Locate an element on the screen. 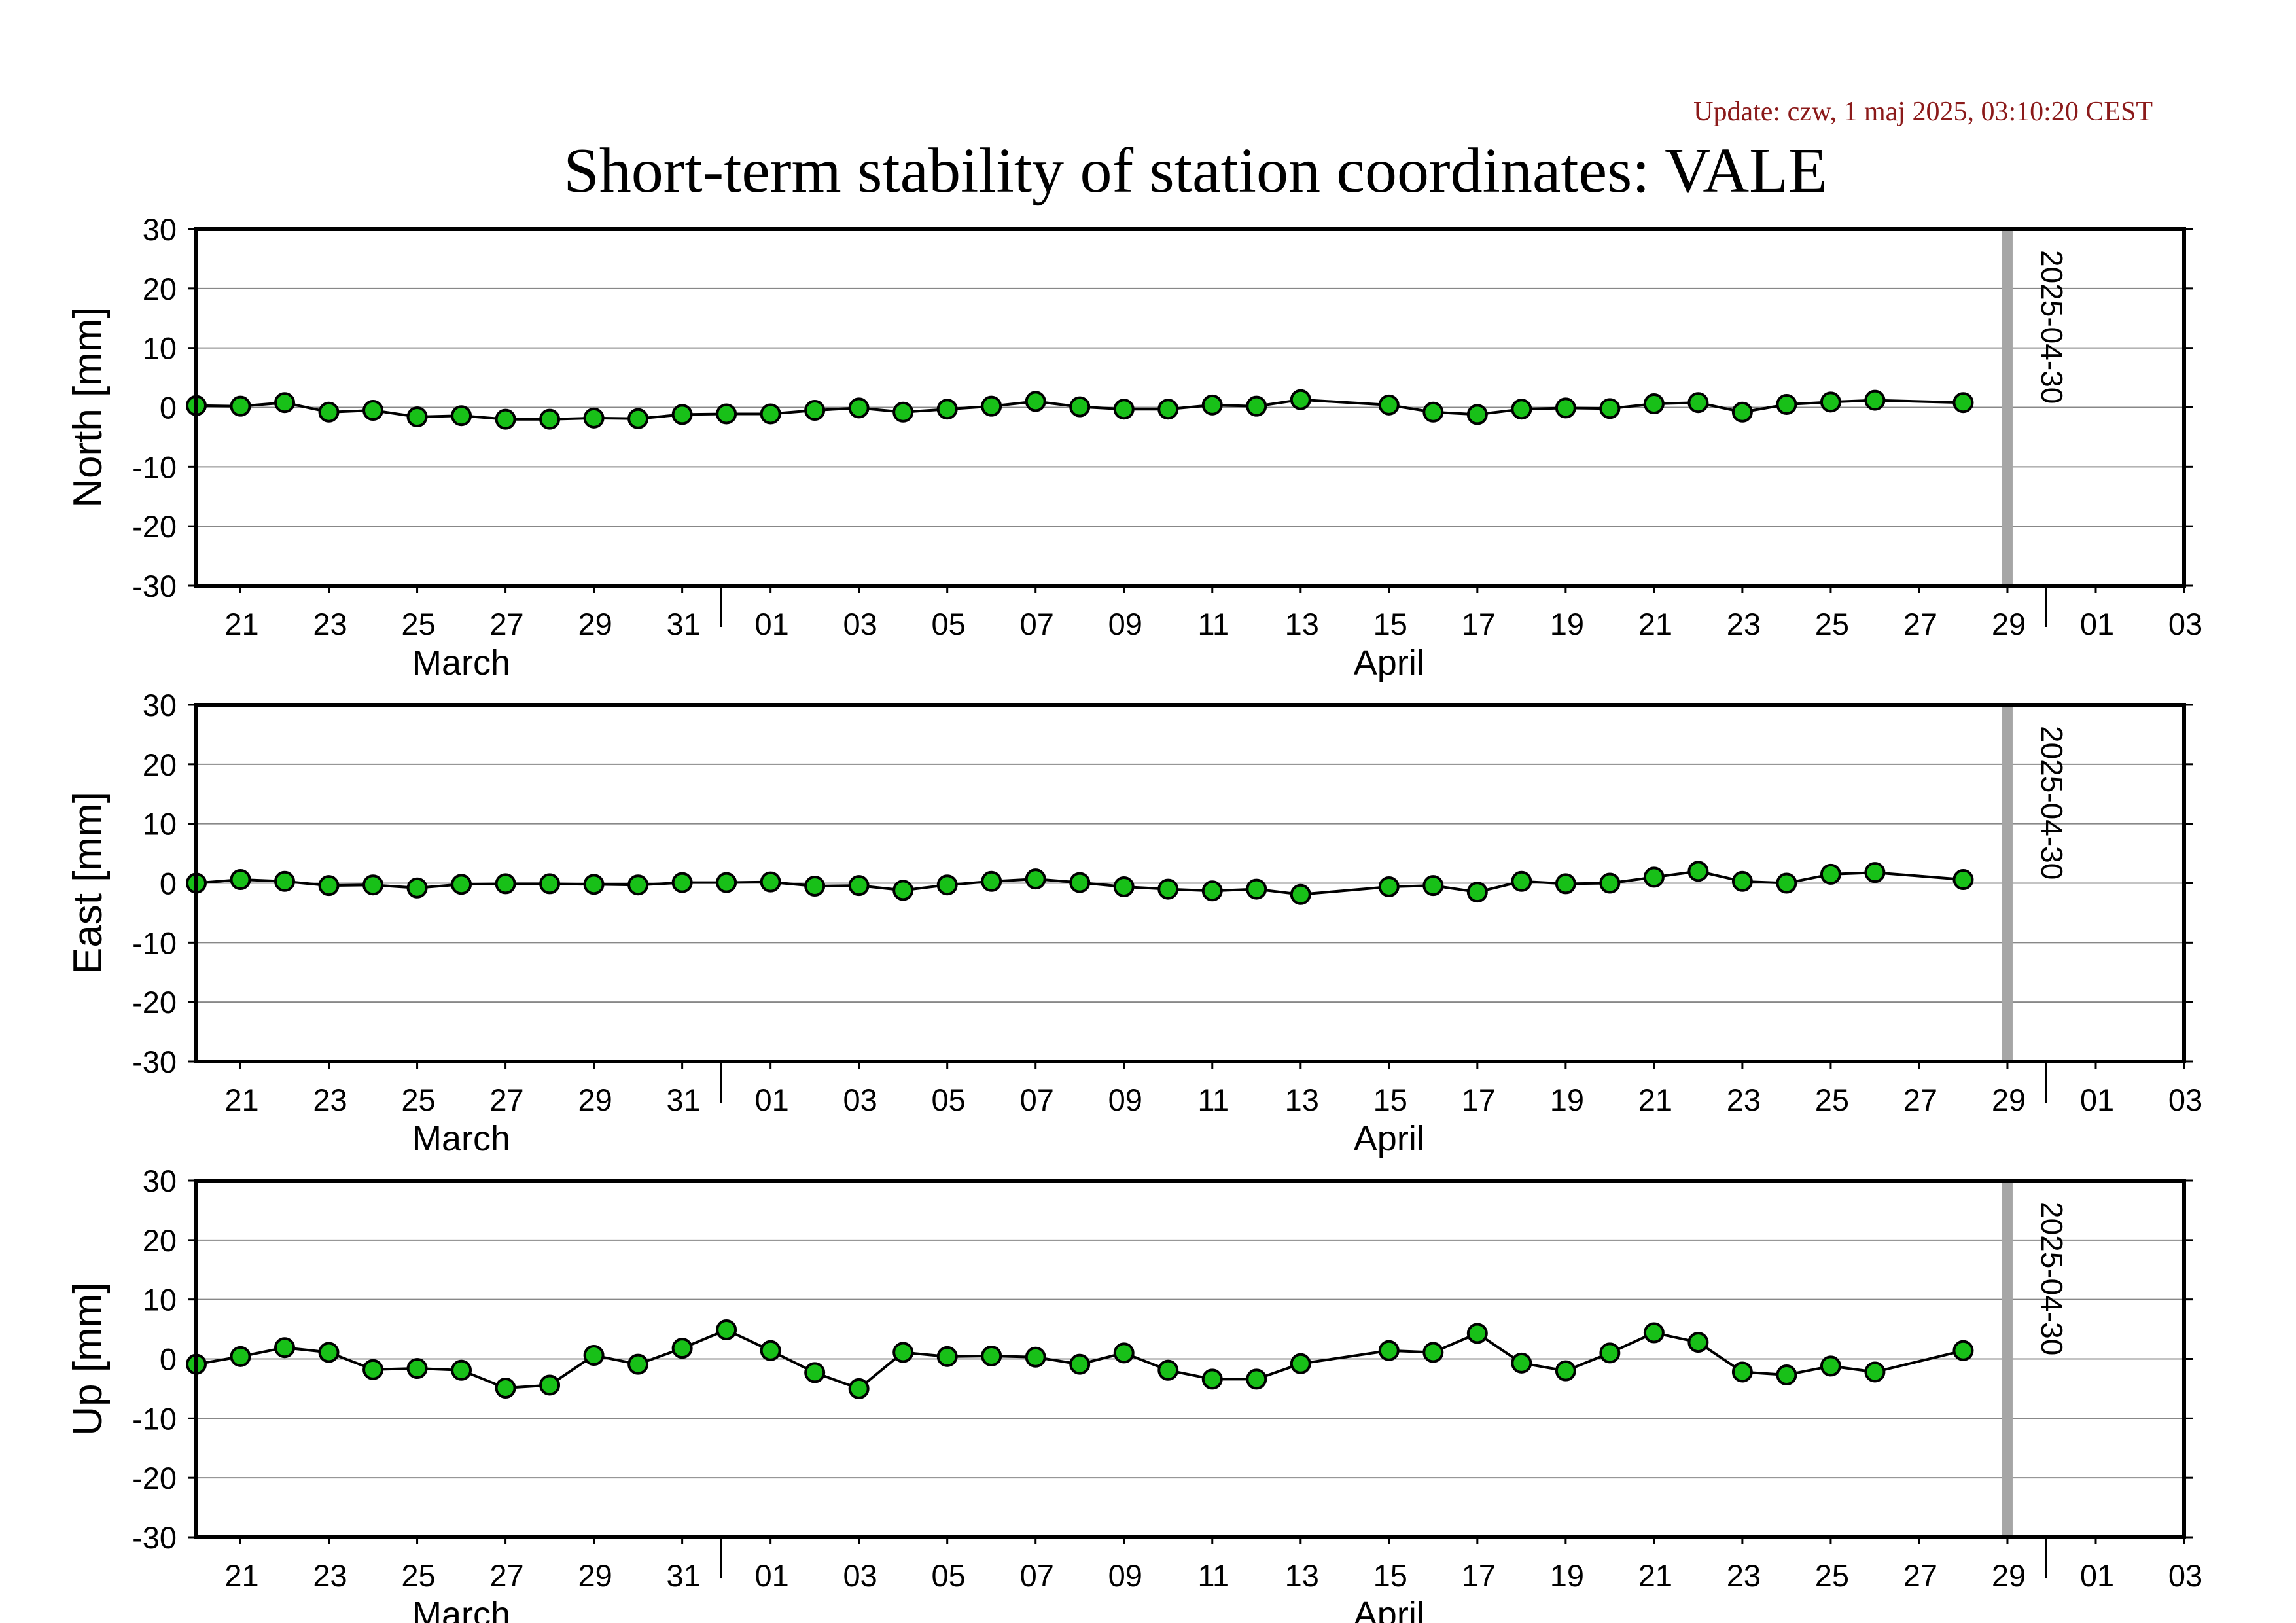 This screenshot has width=2296, height=1623. x-tick-label: 17 is located at coordinates (1479, 1575).